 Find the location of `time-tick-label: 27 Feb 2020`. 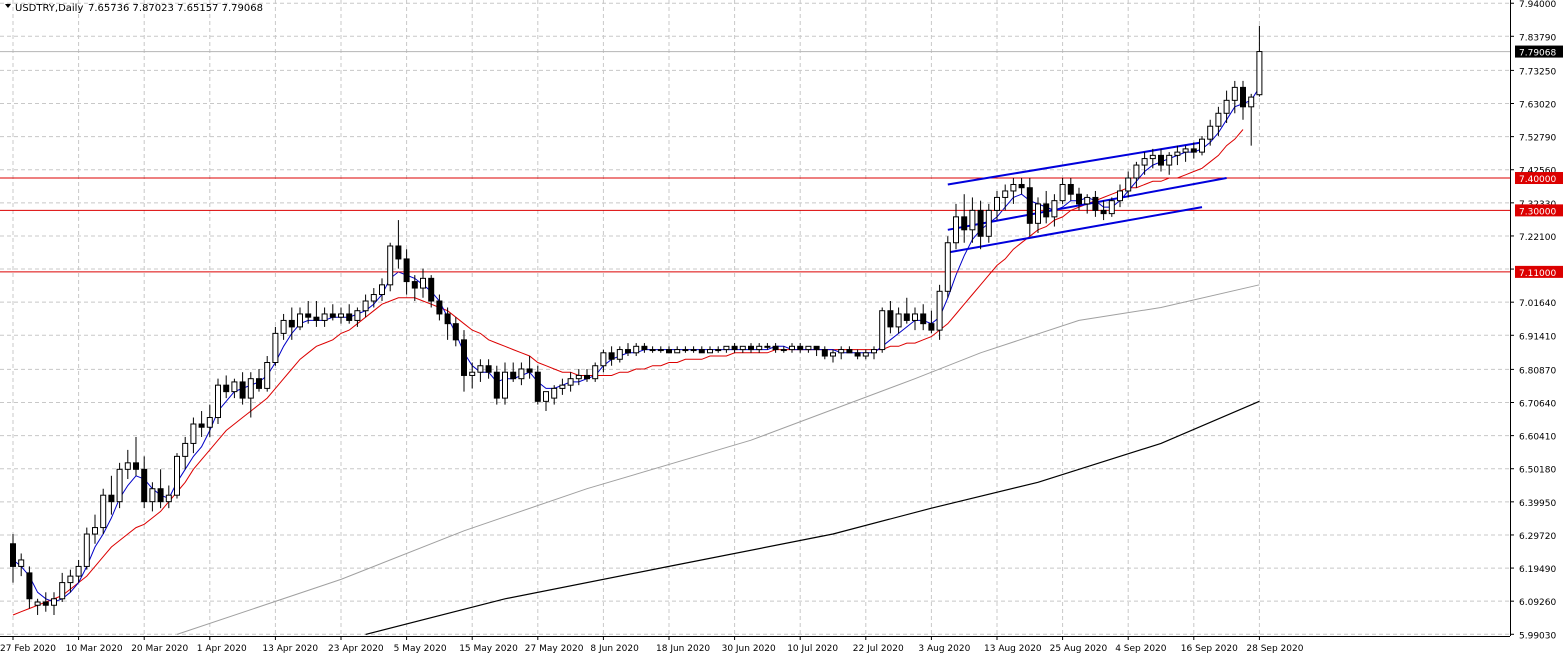

time-tick-label: 27 Feb 2020 is located at coordinates (28, 649).